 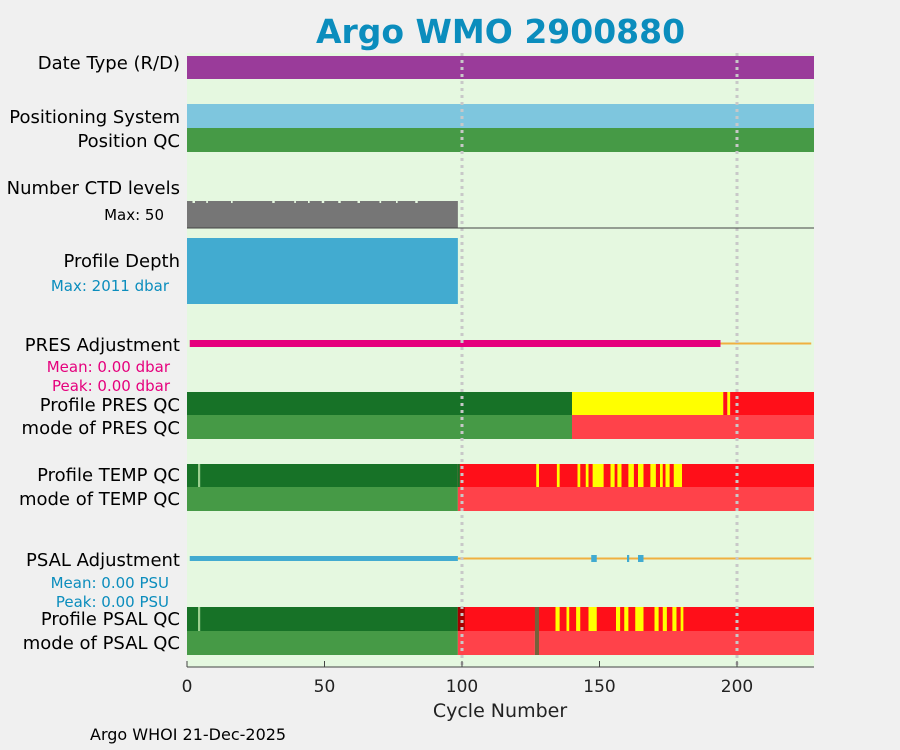 What do you see at coordinates (500, 116) in the screenshot?
I see `positioning-system-segment` at bounding box center [500, 116].